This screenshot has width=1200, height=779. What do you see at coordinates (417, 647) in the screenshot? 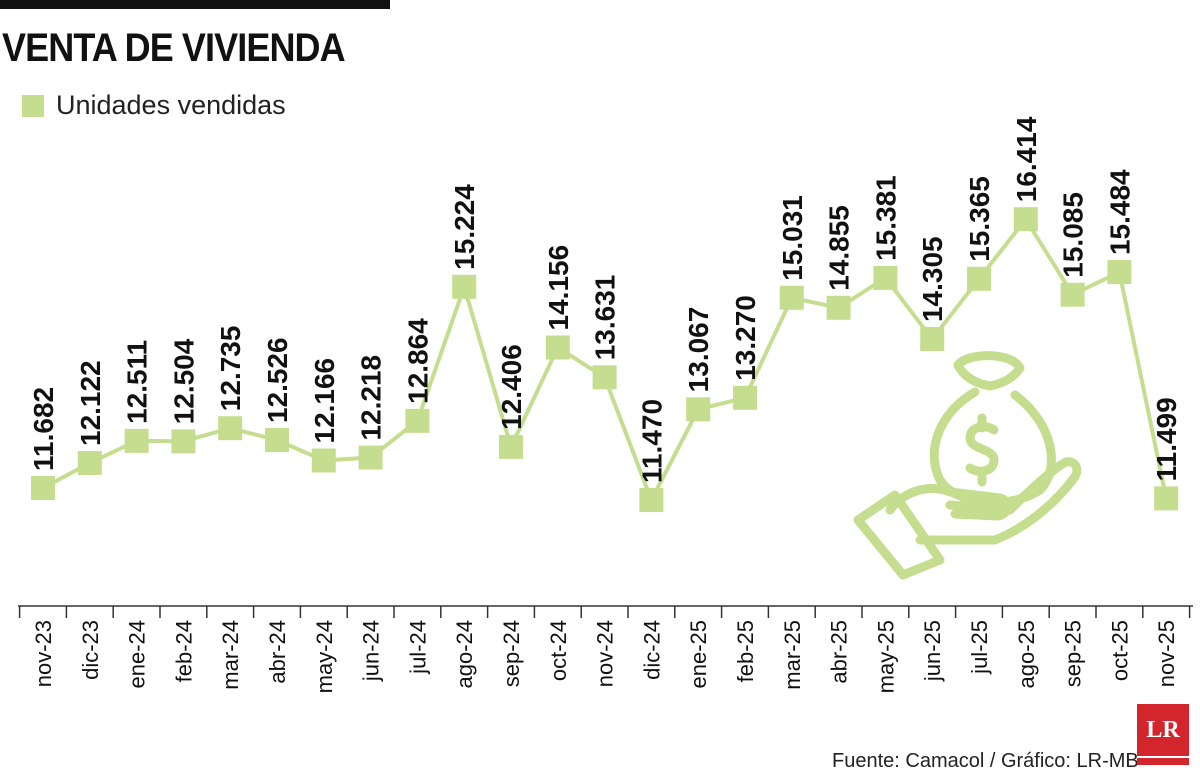
I see `x-tick-label: jul-24` at bounding box center [417, 647].